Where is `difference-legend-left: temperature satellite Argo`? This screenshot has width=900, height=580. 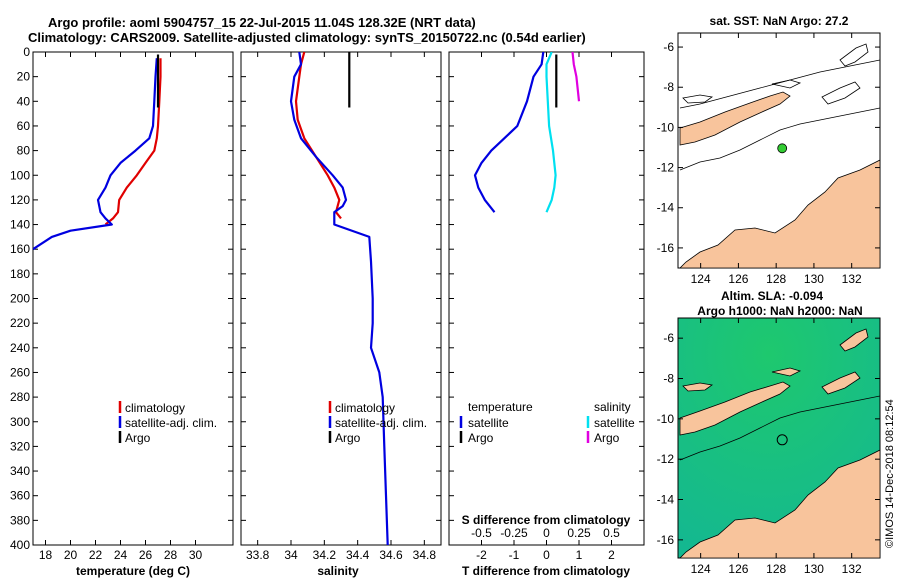 difference-legend-left: temperature satellite Argo is located at coordinates (496, 422).